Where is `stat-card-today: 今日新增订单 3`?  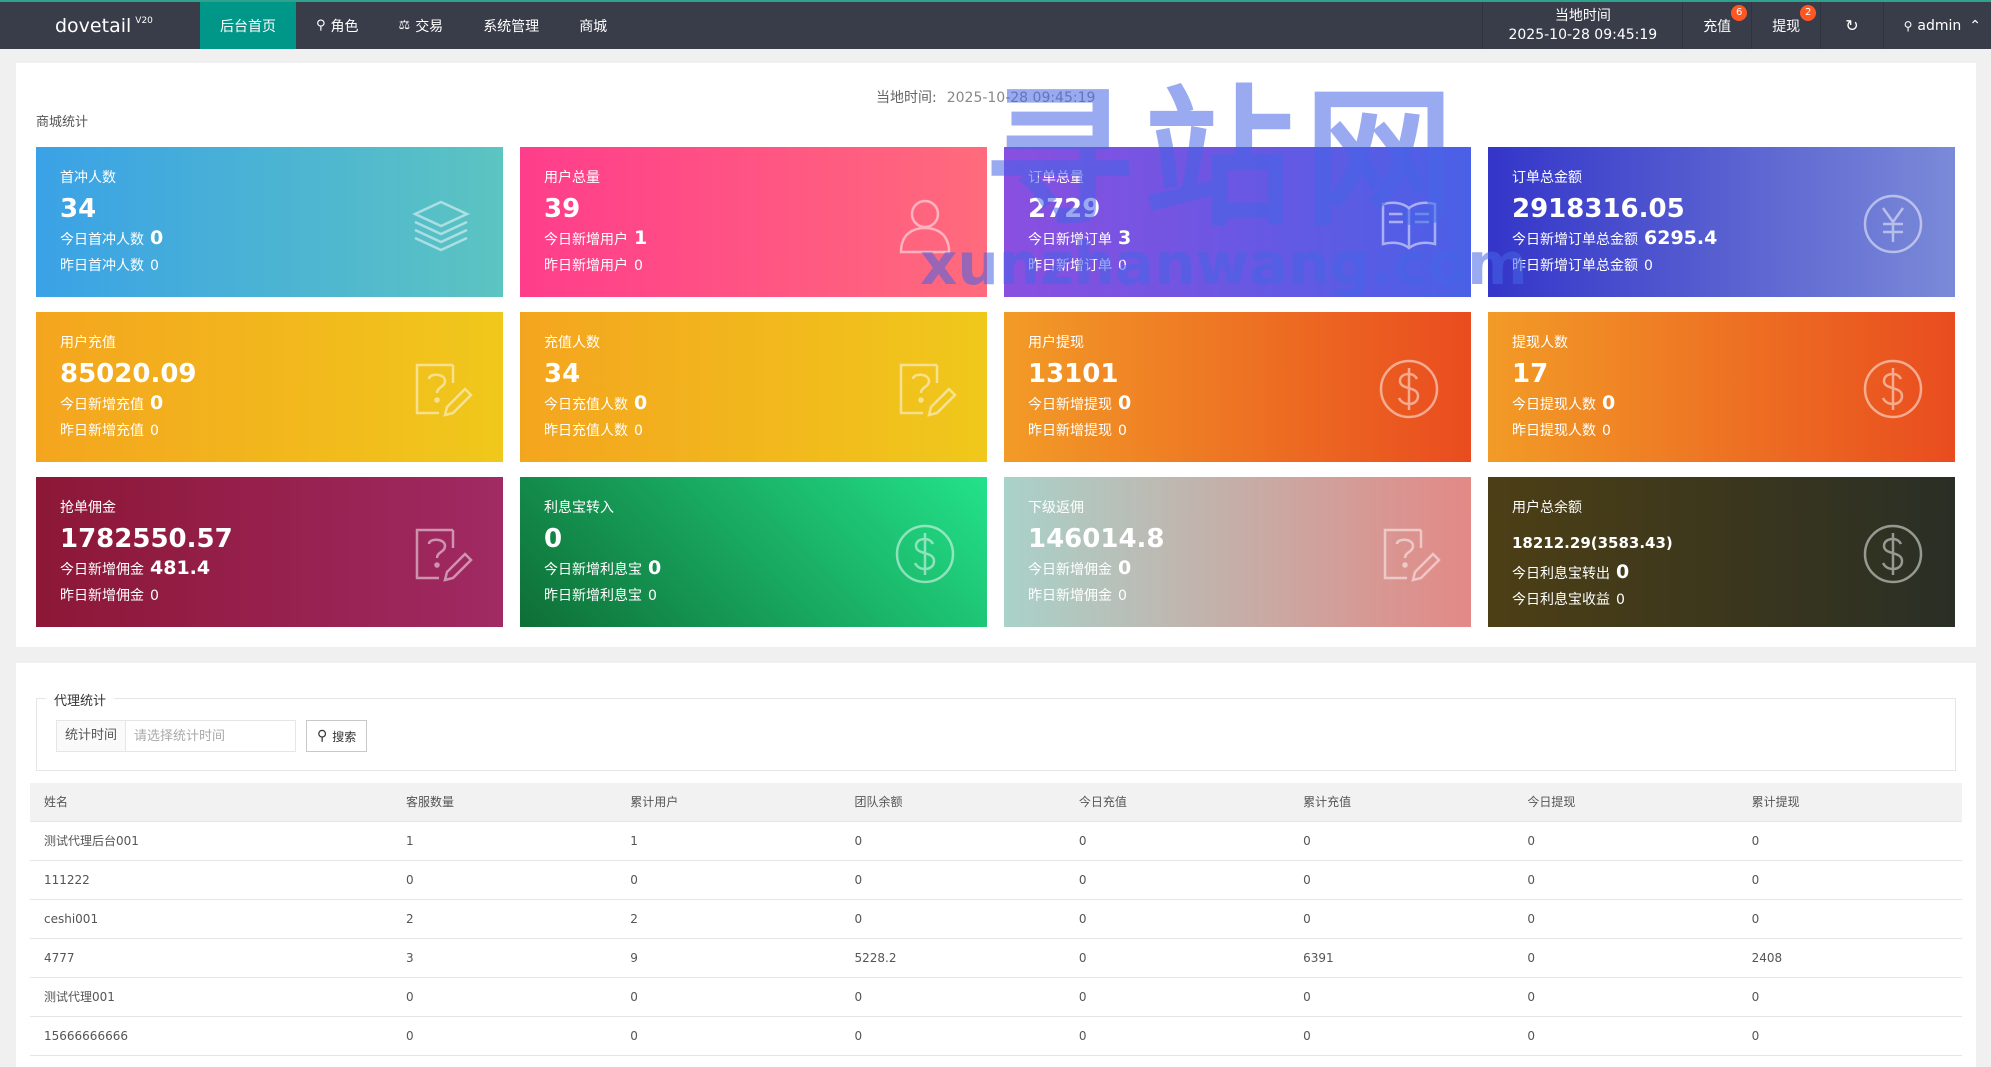 stat-card-today: 今日新增订单 3 is located at coordinates (1080, 238).